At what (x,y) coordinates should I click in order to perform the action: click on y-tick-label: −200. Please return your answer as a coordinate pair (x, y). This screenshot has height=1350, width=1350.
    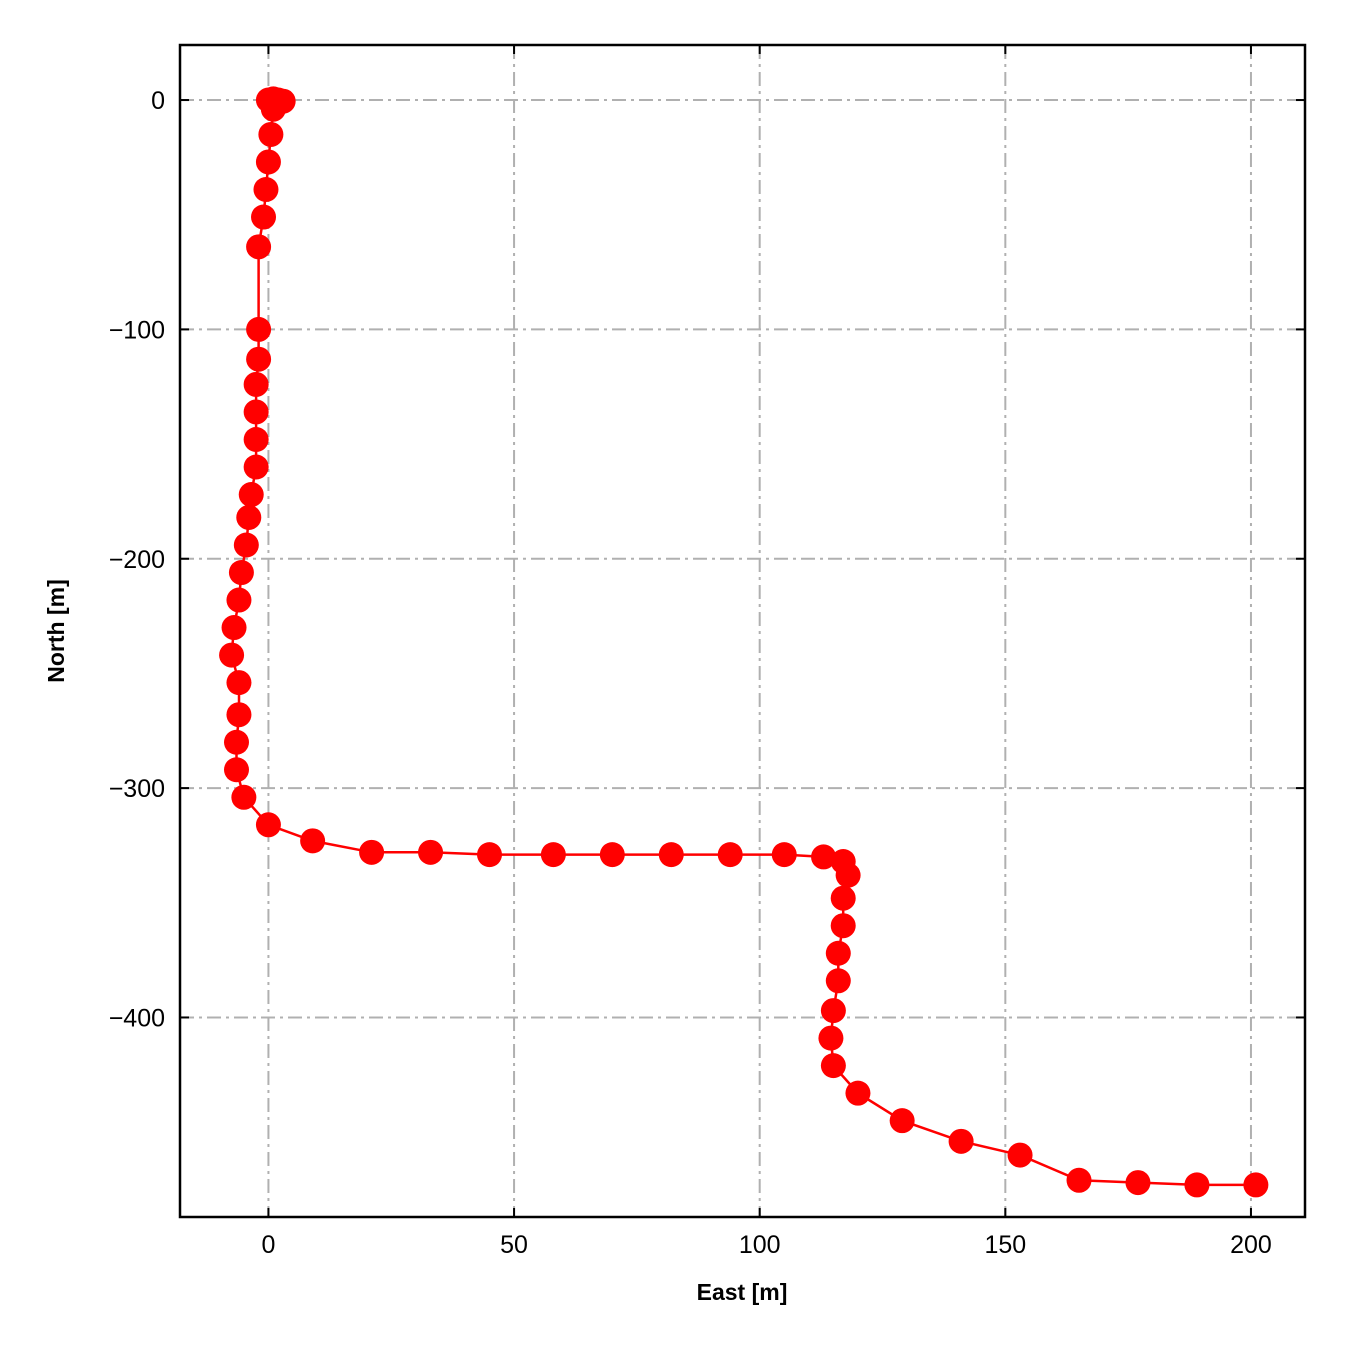
    Looking at the image, I should click on (137, 560).